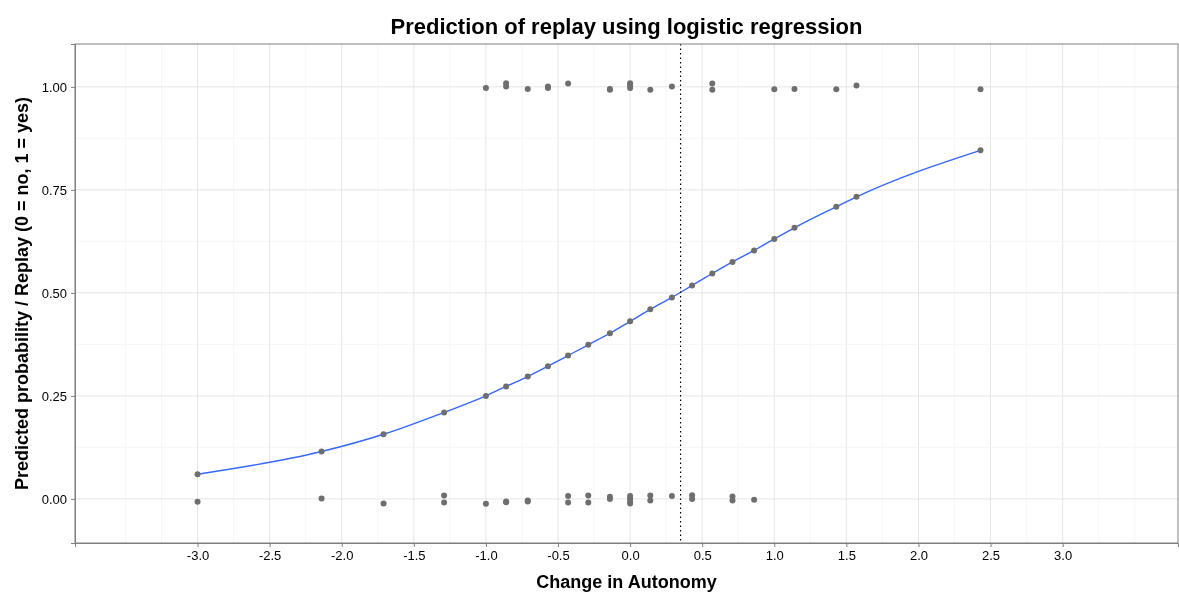 Image resolution: width=1179 pixels, height=594 pixels. Describe the element at coordinates (342, 556) in the screenshot. I see `x-tick-label: -2.0` at that location.